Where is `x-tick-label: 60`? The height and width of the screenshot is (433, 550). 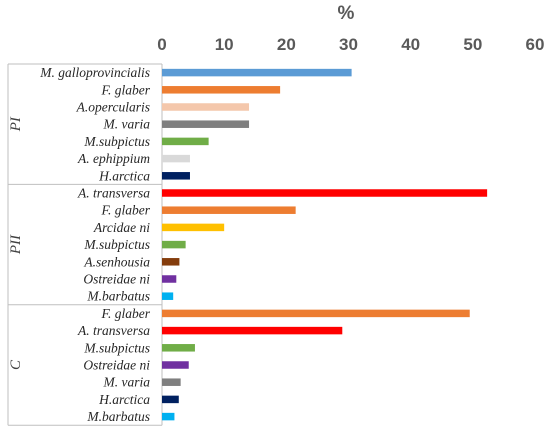
x-tick-label: 60 is located at coordinates (535, 44).